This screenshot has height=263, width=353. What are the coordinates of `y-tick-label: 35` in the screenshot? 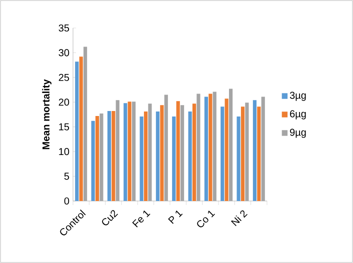 It's located at (64, 28).